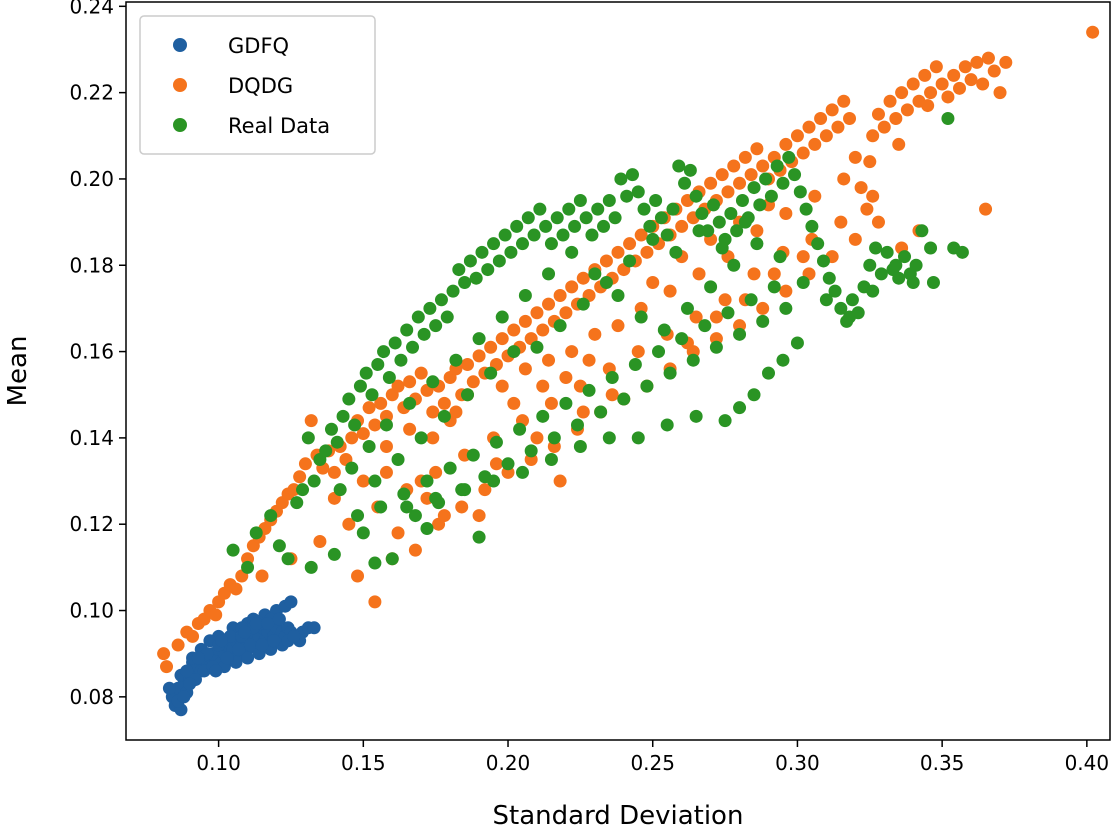 The width and height of the screenshot is (1117, 832). I want to click on x-axis: 0.10 0.15 0.20 0.25 0.30 0.35 0.40, so click(652, 757).